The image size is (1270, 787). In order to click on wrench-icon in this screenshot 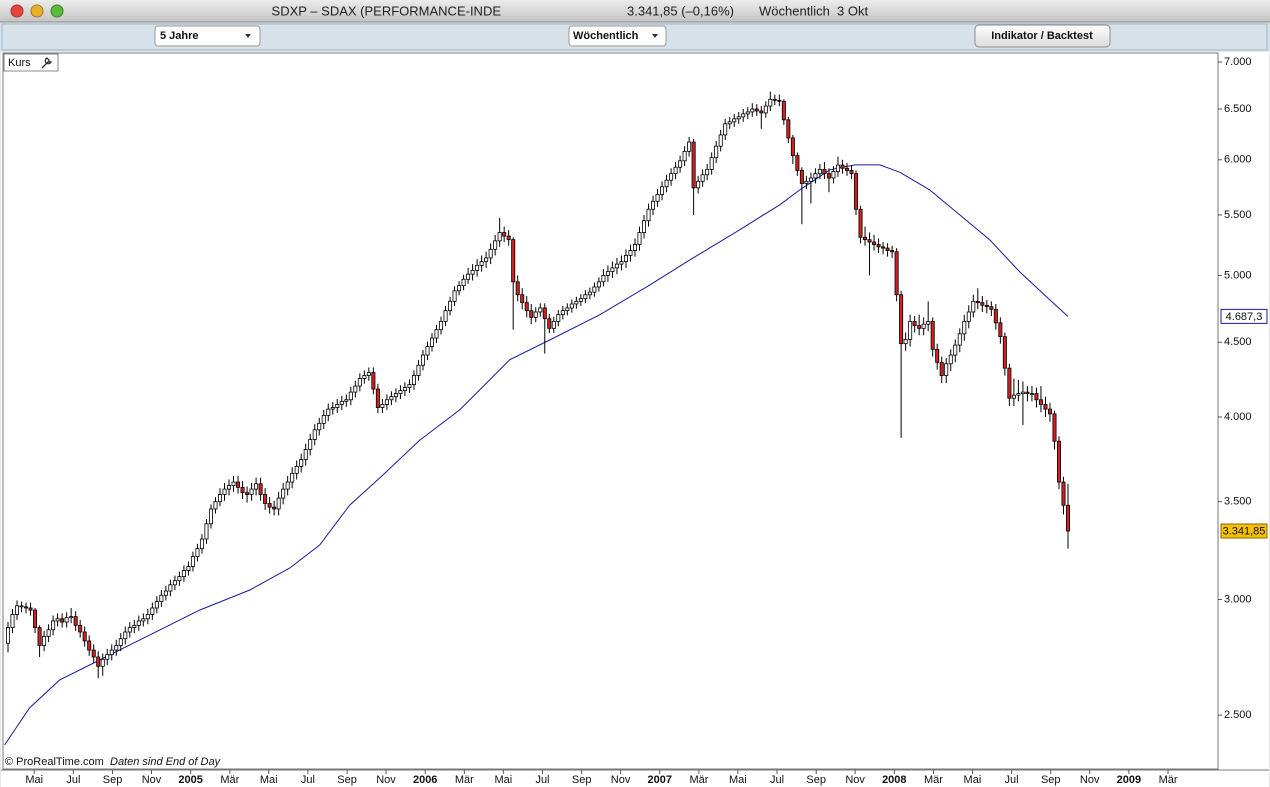, I will do `click(47, 63)`.